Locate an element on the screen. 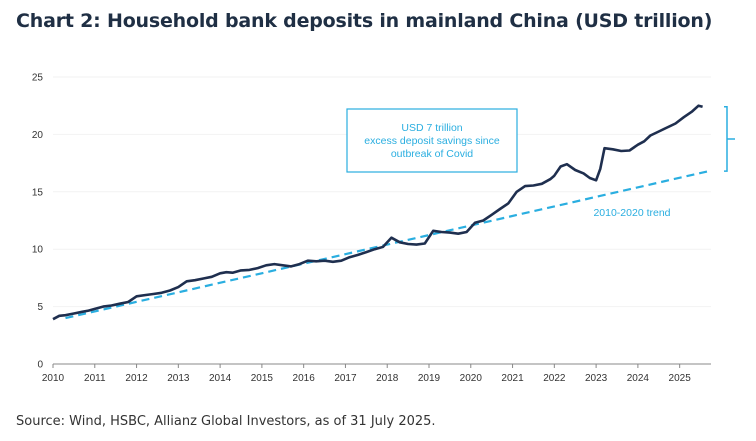  x-tick-label: 2013 is located at coordinates (178, 378).